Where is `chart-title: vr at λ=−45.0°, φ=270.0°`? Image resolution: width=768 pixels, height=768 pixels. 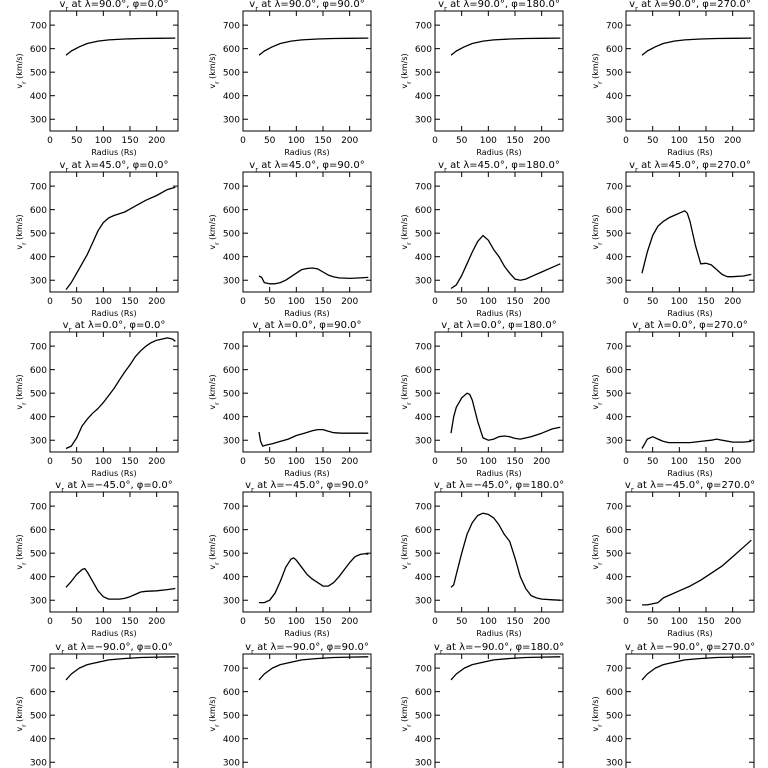 chart-title: vr at λ=−45.0°, φ=270.0° is located at coordinates (690, 487).